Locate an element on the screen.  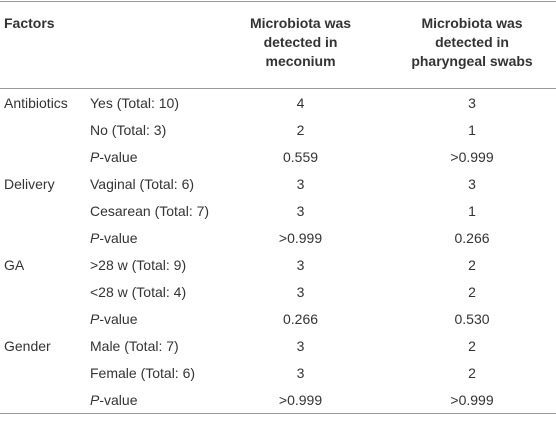
factor-cell: Gender is located at coordinates (27, 345).